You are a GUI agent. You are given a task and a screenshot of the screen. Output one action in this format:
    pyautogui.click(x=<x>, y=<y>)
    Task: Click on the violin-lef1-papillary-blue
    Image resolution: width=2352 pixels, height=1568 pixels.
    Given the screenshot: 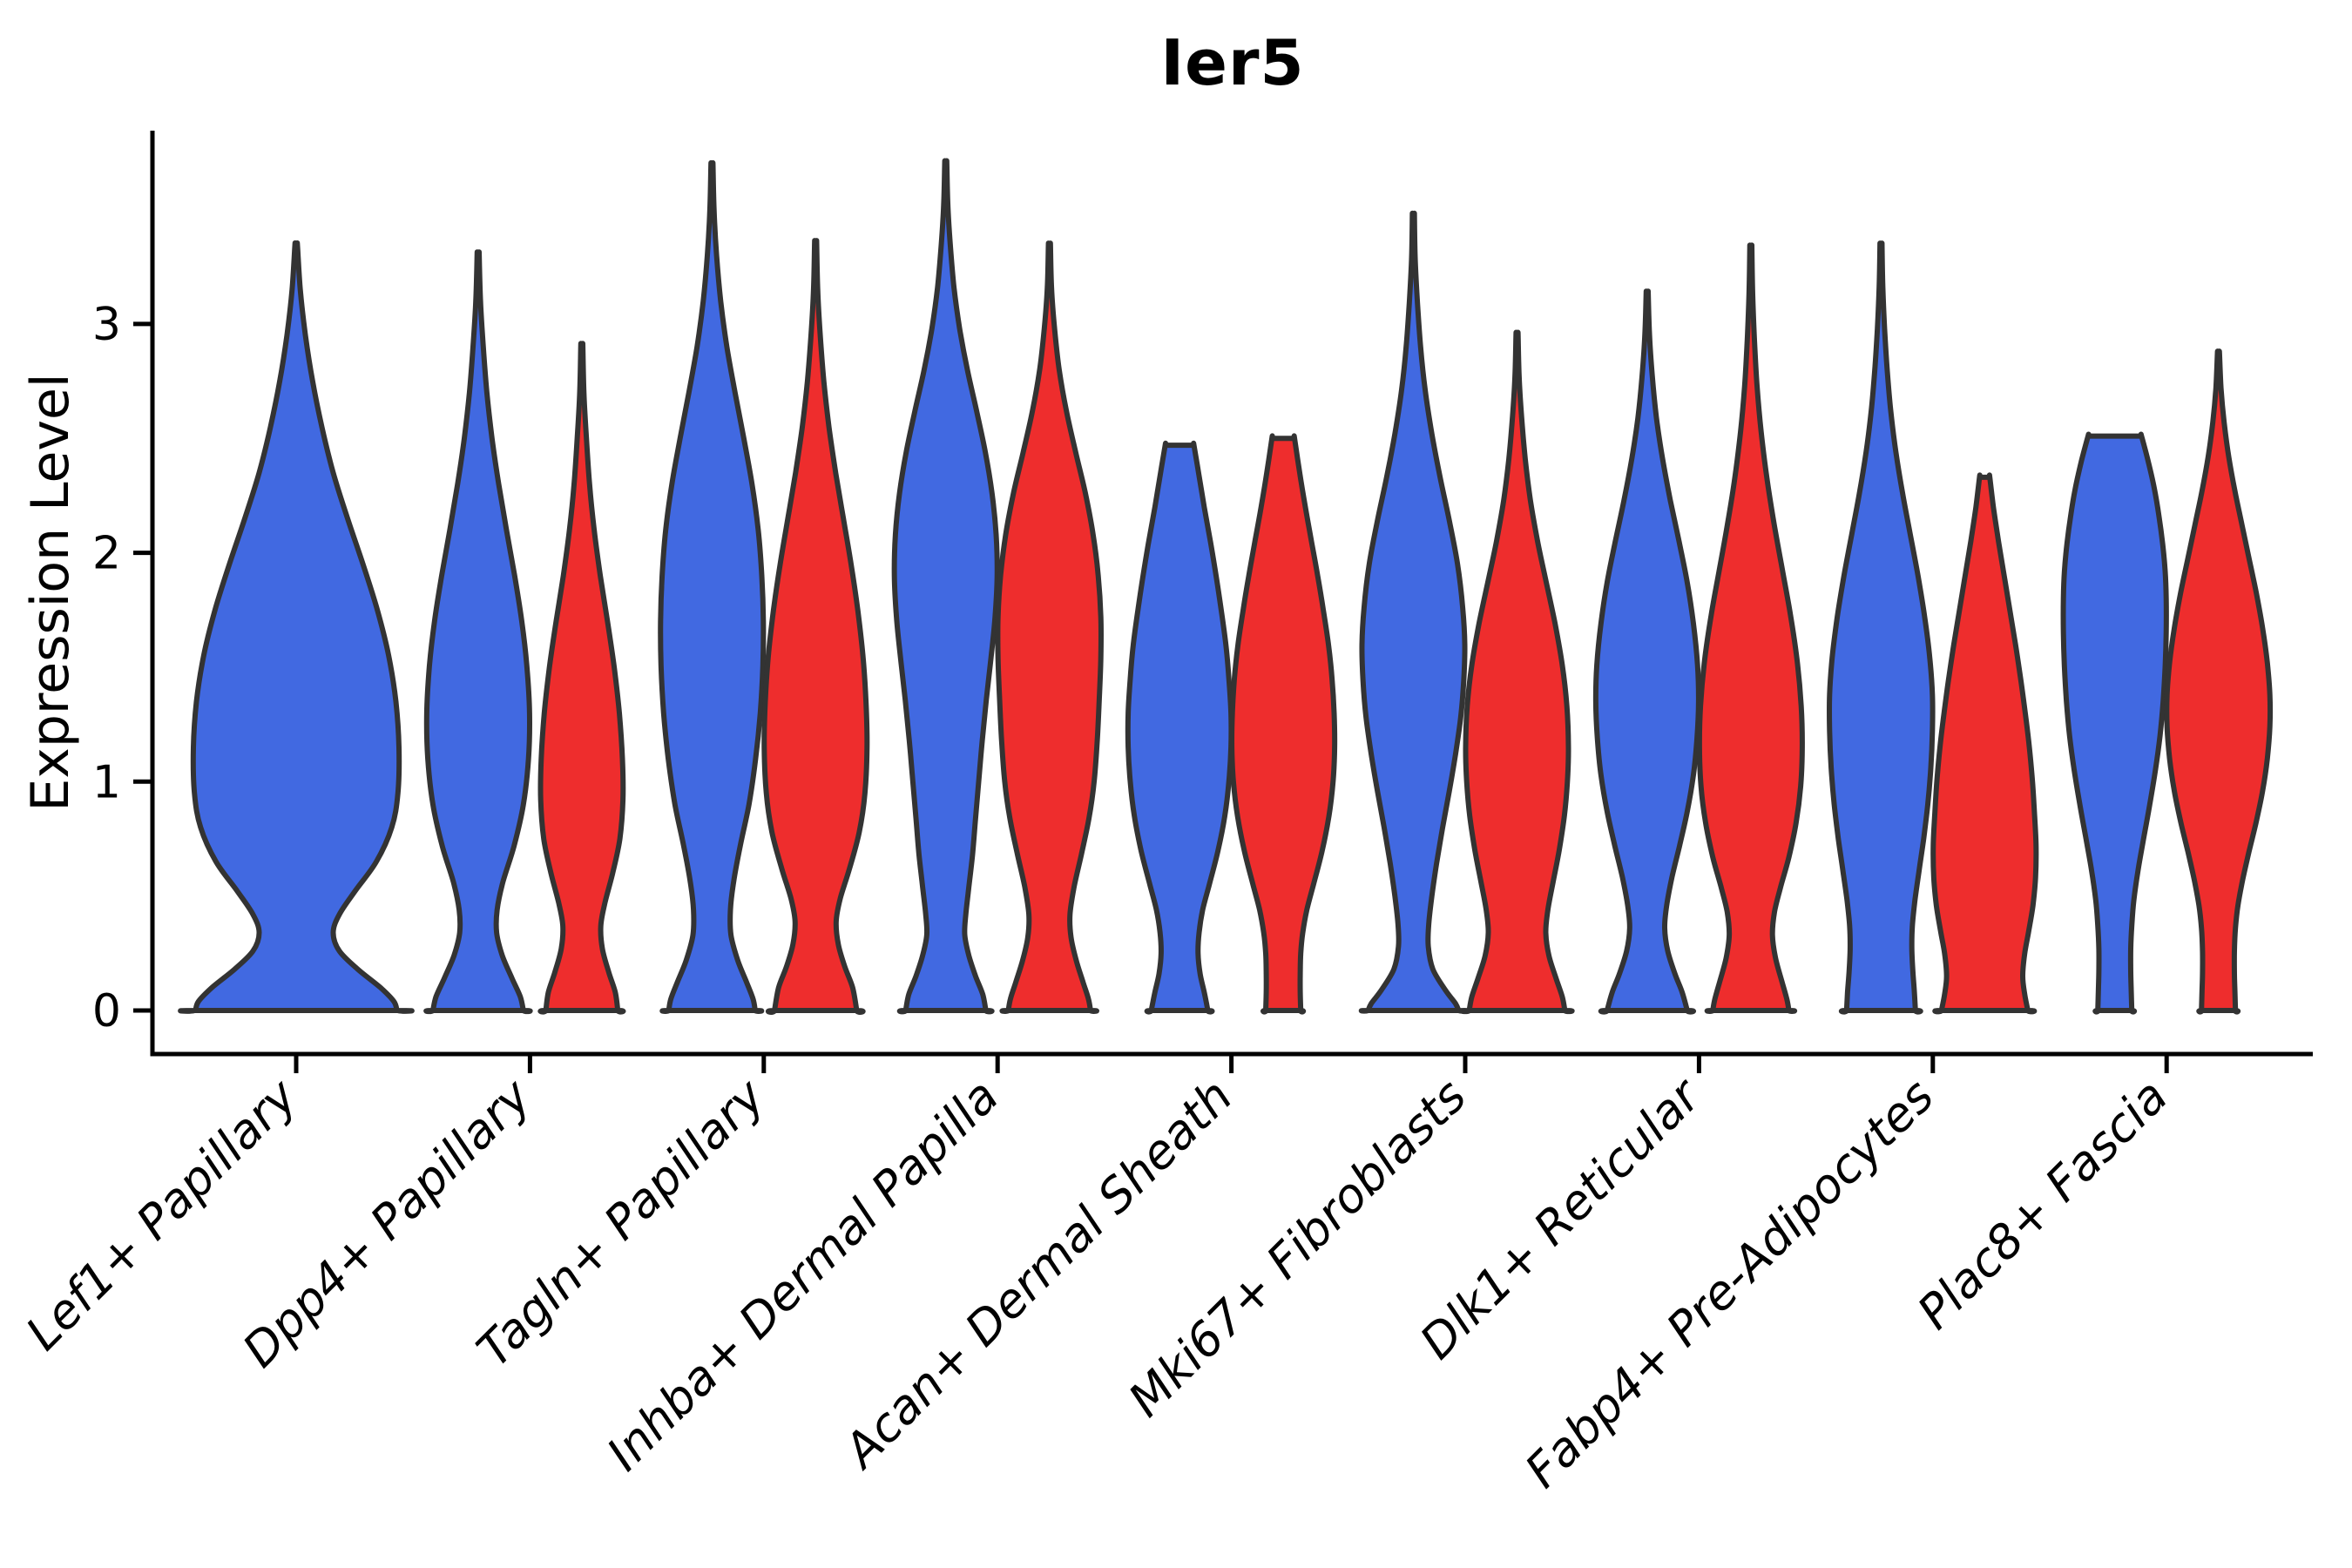 What is the action you would take?
    pyautogui.click(x=297, y=627)
    